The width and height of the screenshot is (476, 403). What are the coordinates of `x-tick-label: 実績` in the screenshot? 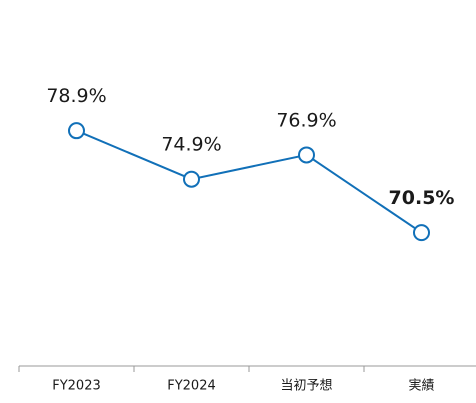 It's located at (421, 386).